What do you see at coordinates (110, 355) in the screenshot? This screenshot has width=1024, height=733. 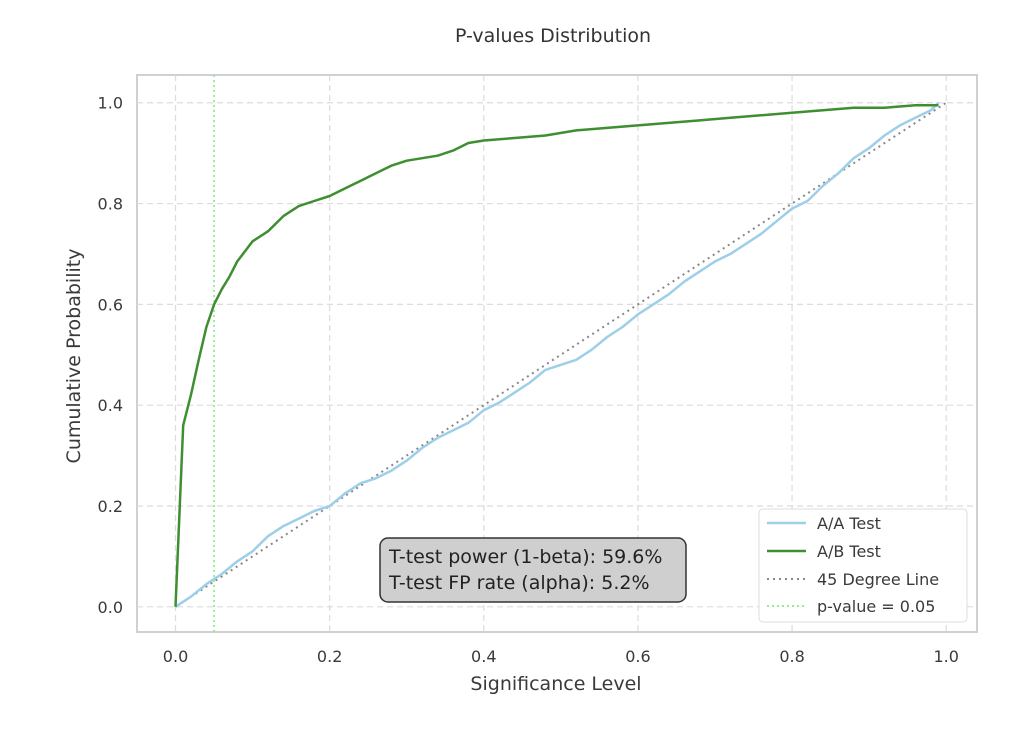 I see `y-axis-ticks: 0.0 0.2 0.4 0.6 0.8 1.0` at bounding box center [110, 355].